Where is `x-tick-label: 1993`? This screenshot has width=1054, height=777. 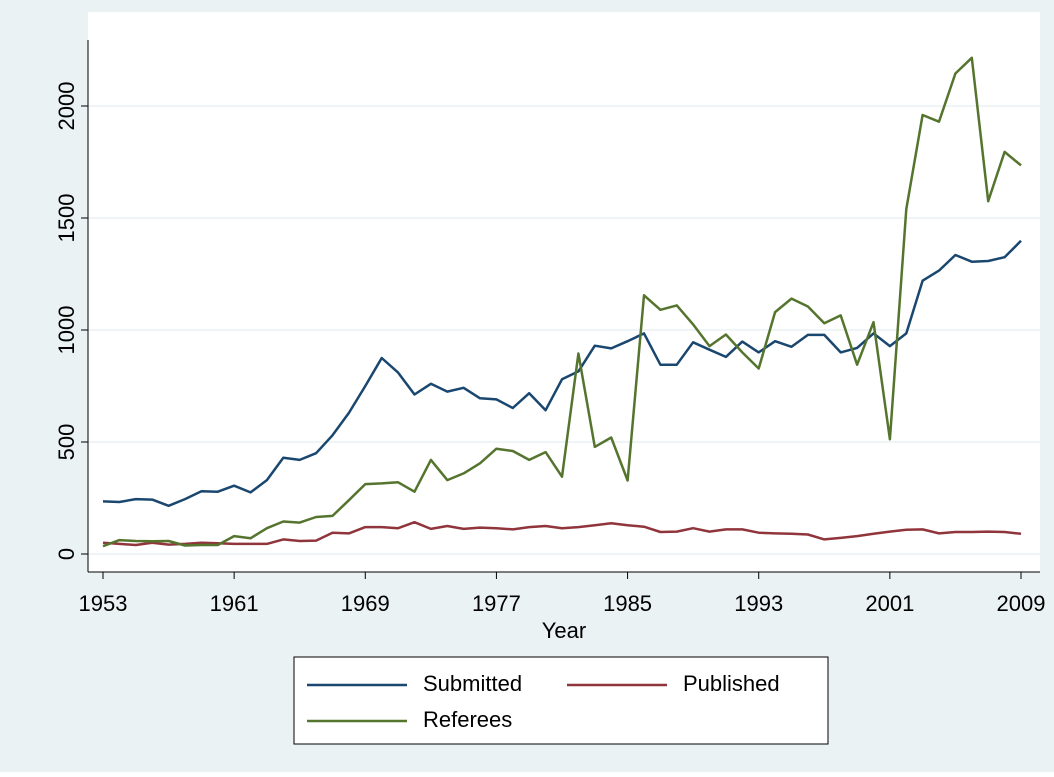
x-tick-label: 1993 is located at coordinates (758, 603).